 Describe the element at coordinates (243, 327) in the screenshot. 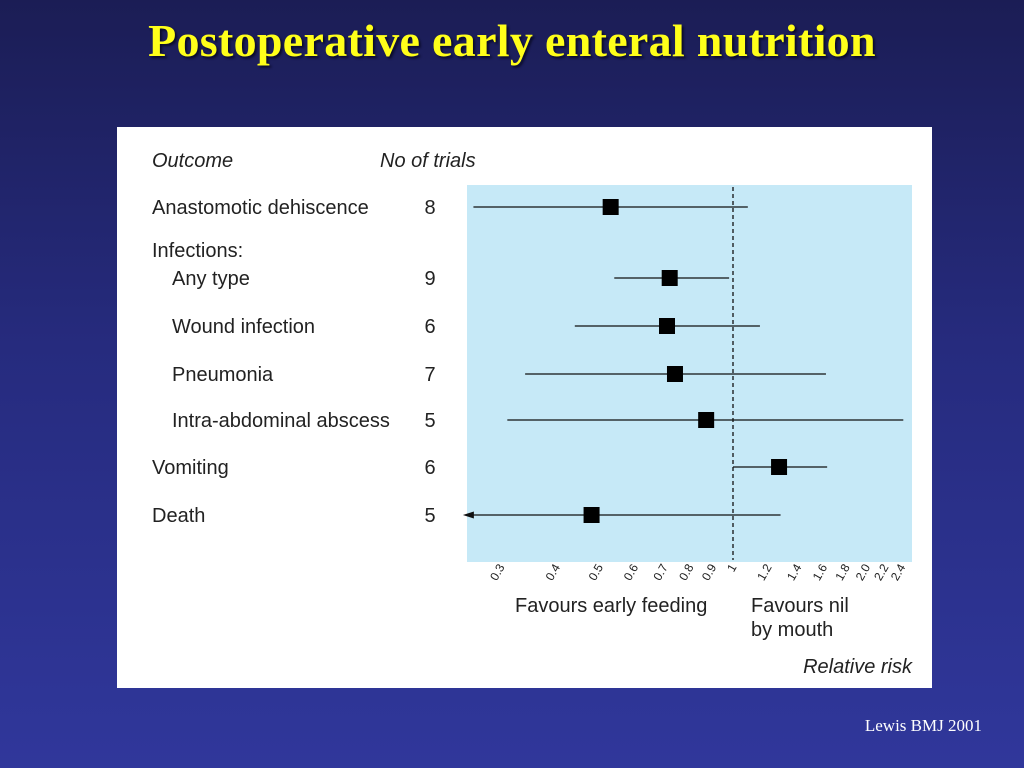

I see `row-label: Wound infection` at that location.